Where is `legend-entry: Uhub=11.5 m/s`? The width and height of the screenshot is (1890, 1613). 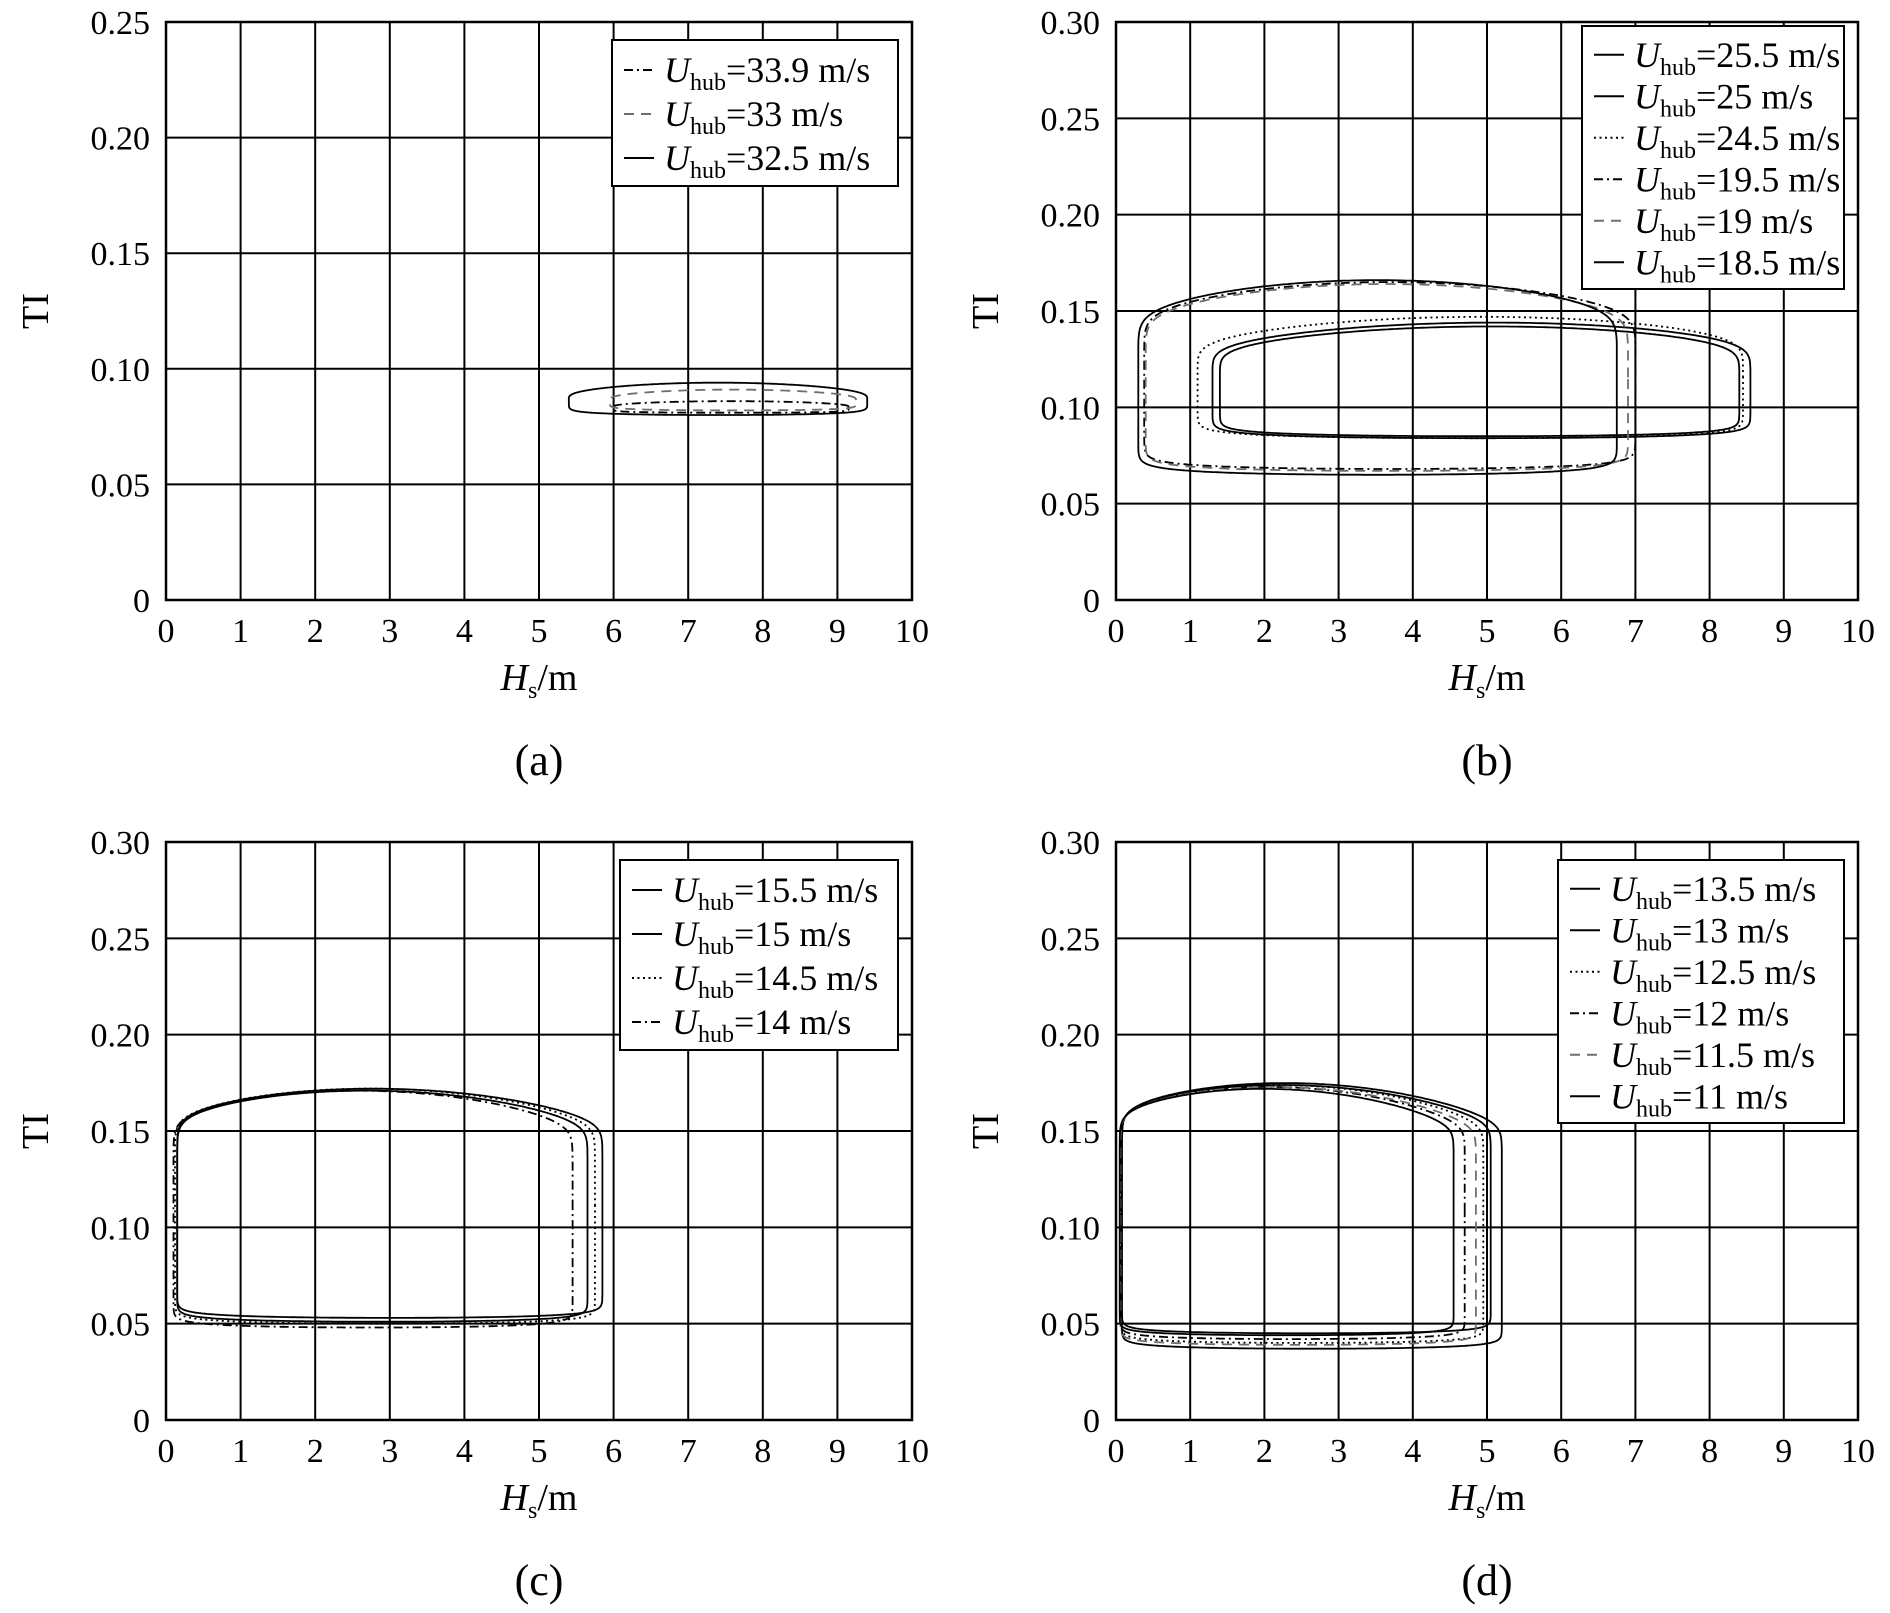
legend-entry: Uhub=11.5 m/s is located at coordinates (1712, 1058).